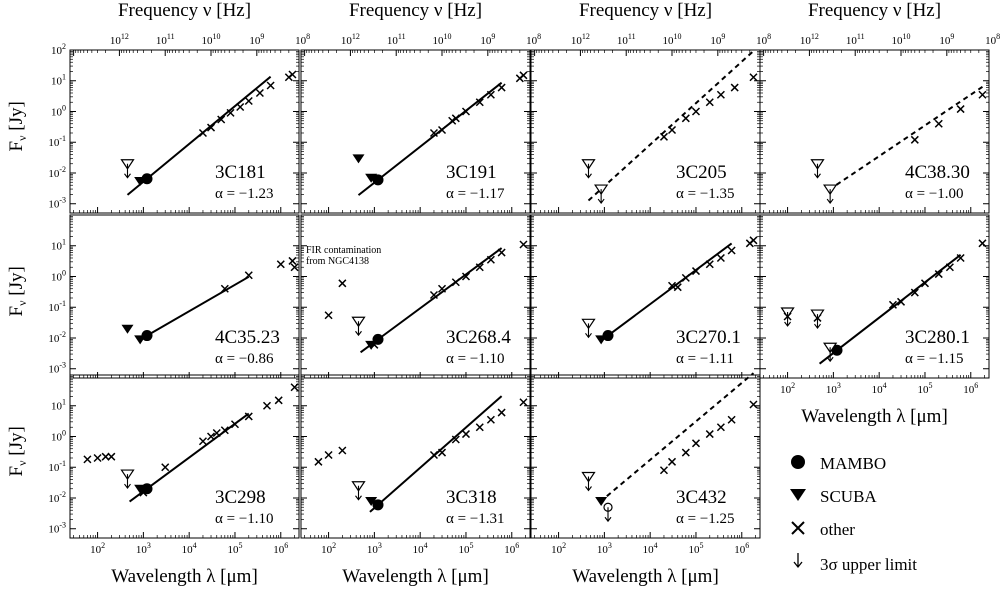 The image size is (1000, 595). I want to click on y-tick-label: 10⁻³, so click(57, 203).